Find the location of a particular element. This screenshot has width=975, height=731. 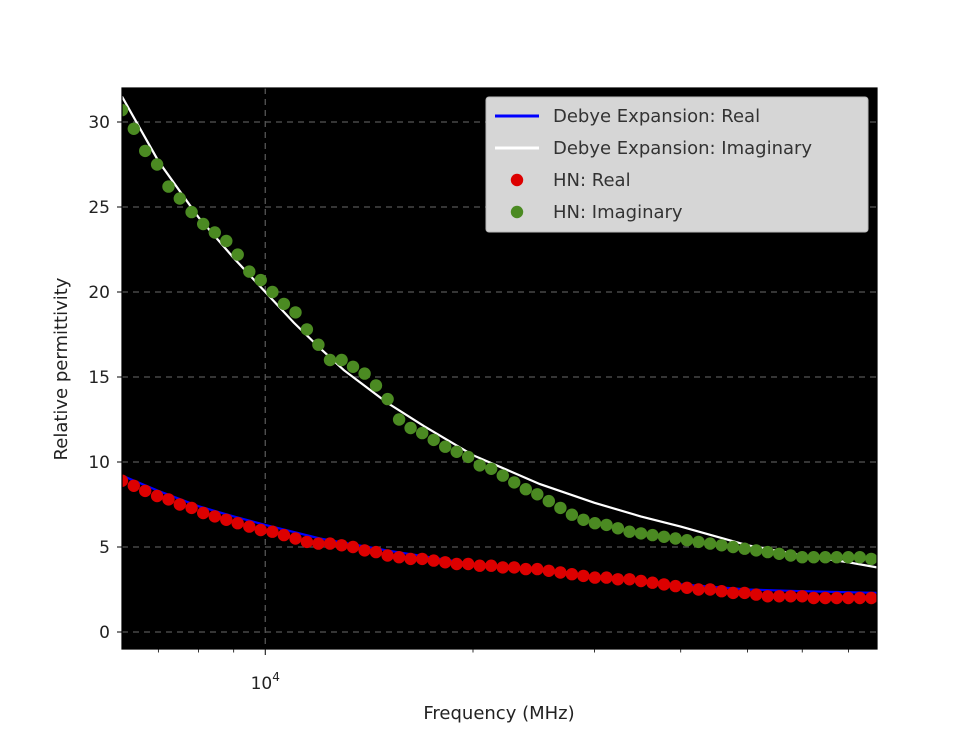

legend-box is located at coordinates (677, 164).